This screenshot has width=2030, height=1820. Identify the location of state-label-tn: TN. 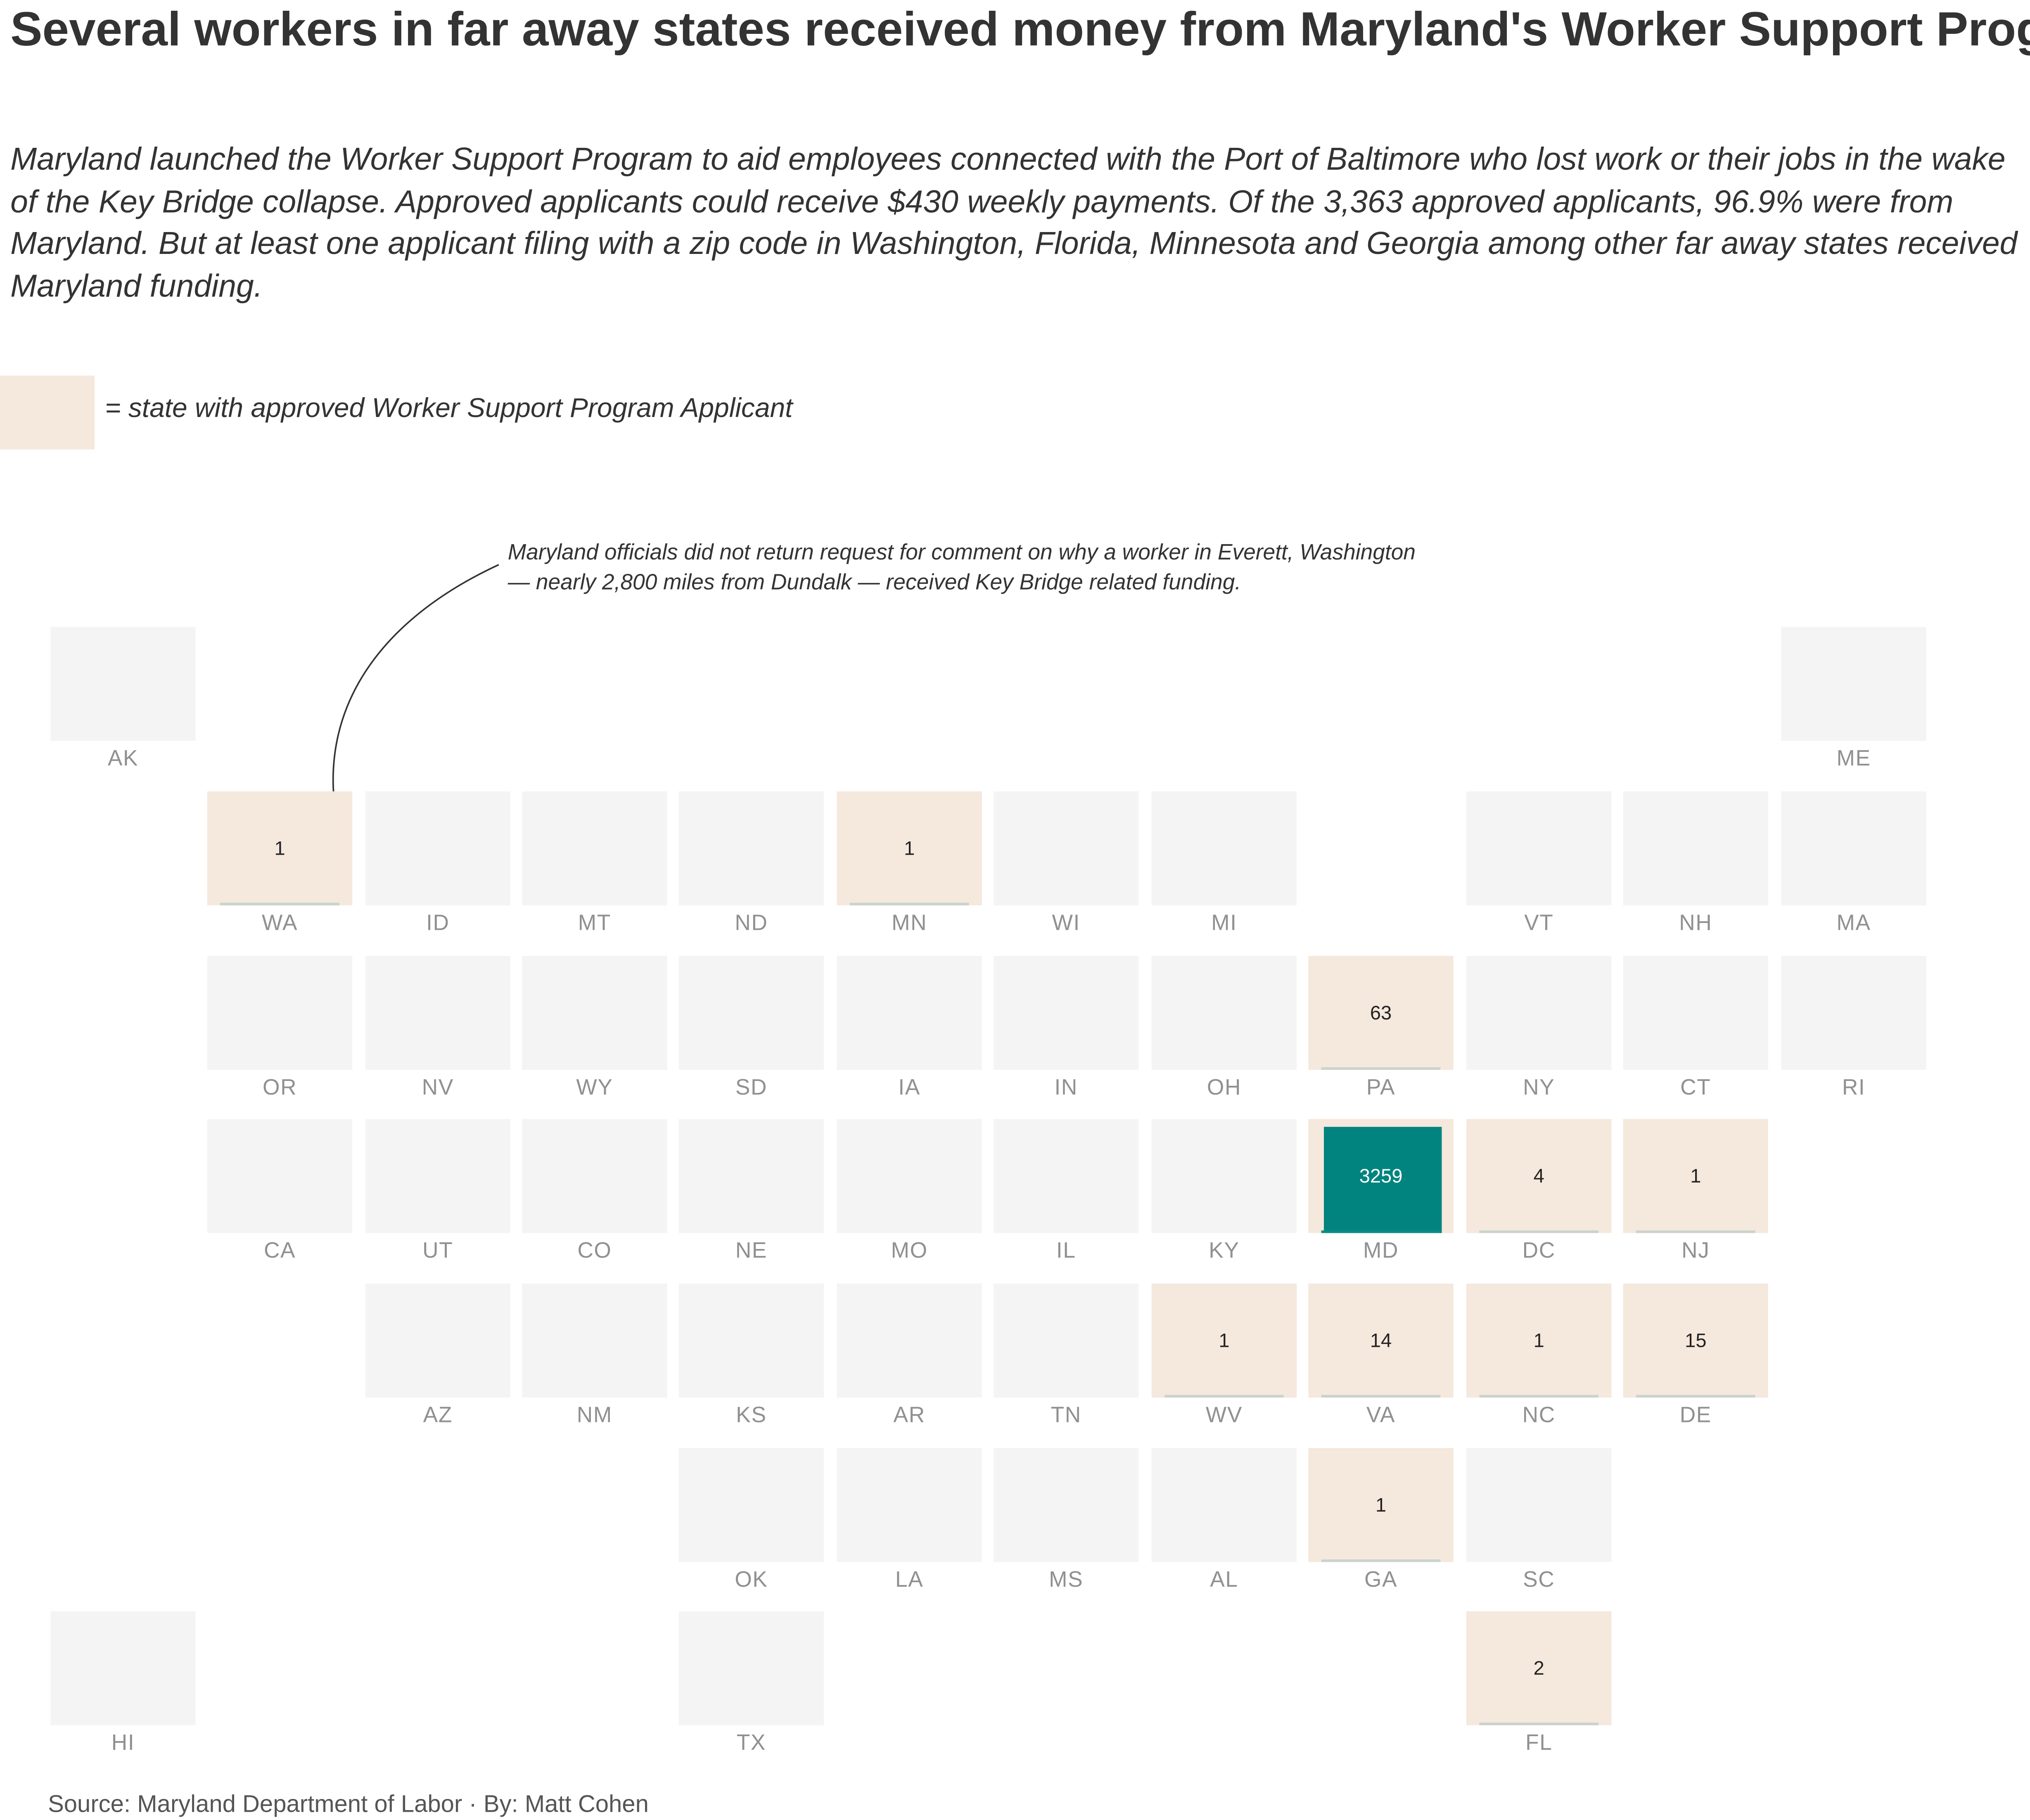
(1066, 1415).